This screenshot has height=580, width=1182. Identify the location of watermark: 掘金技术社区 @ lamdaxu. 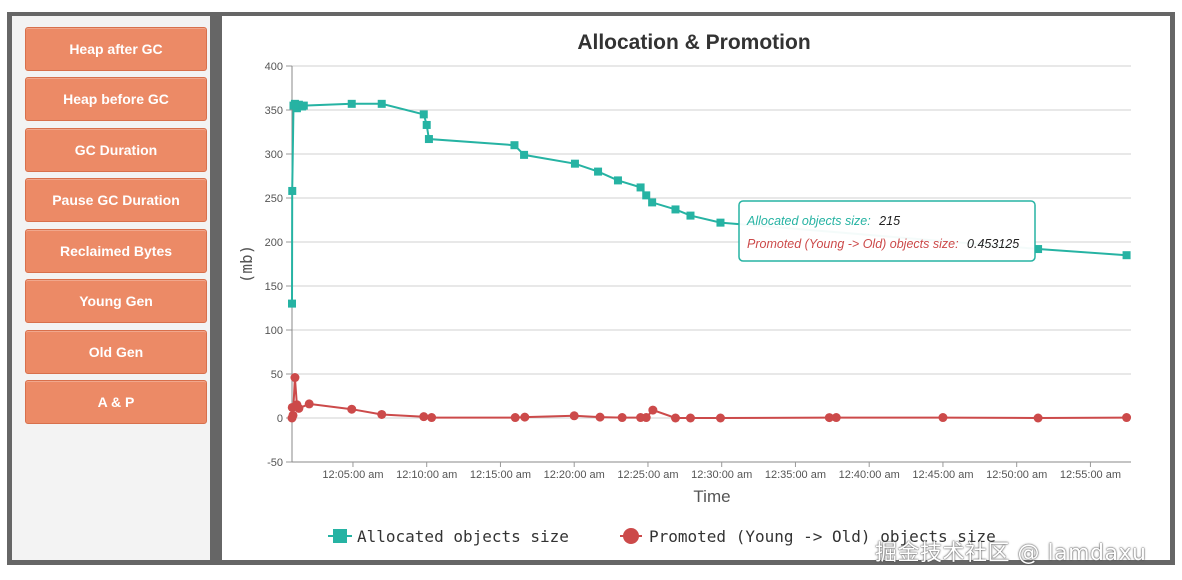
(1011, 553).